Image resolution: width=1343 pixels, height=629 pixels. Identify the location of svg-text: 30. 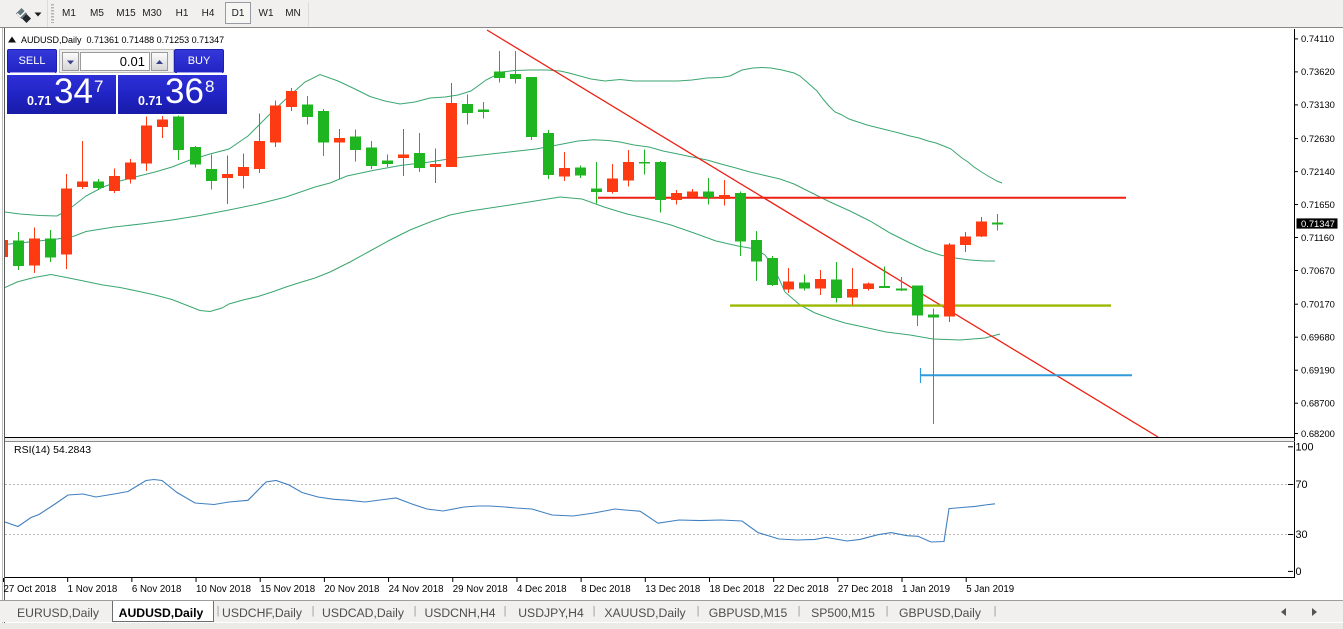
(1302, 535).